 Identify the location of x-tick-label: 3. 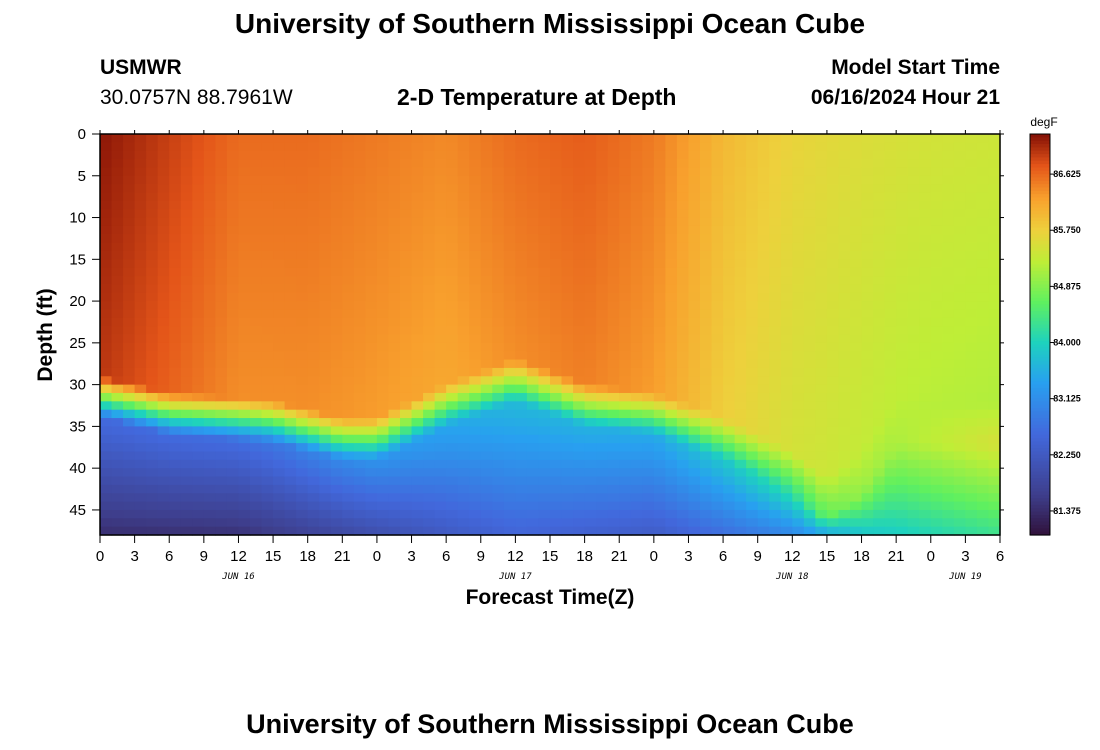
(134, 556).